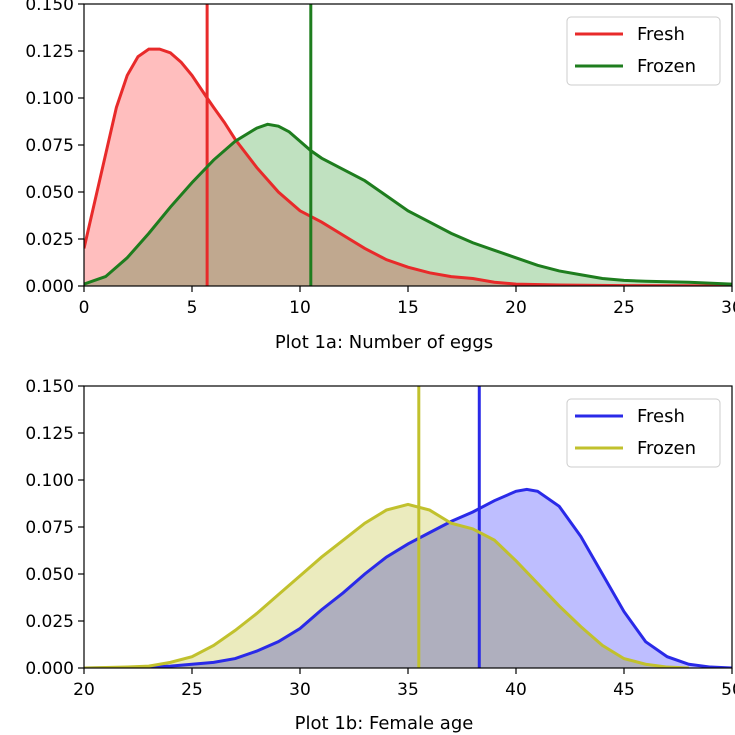 The height and width of the screenshot is (735, 735). Describe the element at coordinates (384, 342) in the screenshot. I see `x-axis-label: Plot 1a: Number of eggs` at that location.